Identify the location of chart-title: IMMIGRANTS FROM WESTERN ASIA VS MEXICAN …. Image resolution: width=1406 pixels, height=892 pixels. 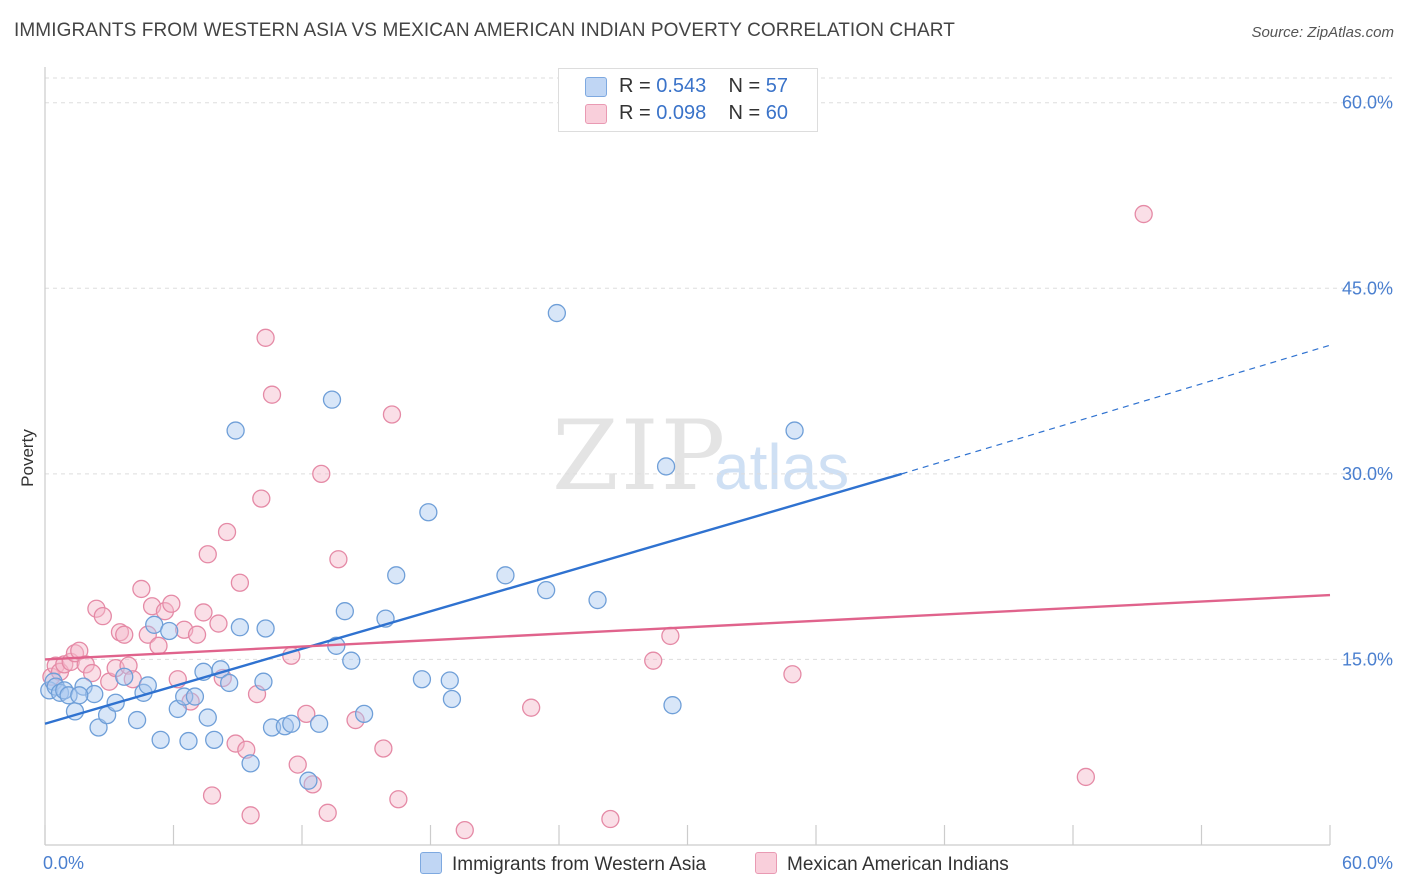
(484, 30).